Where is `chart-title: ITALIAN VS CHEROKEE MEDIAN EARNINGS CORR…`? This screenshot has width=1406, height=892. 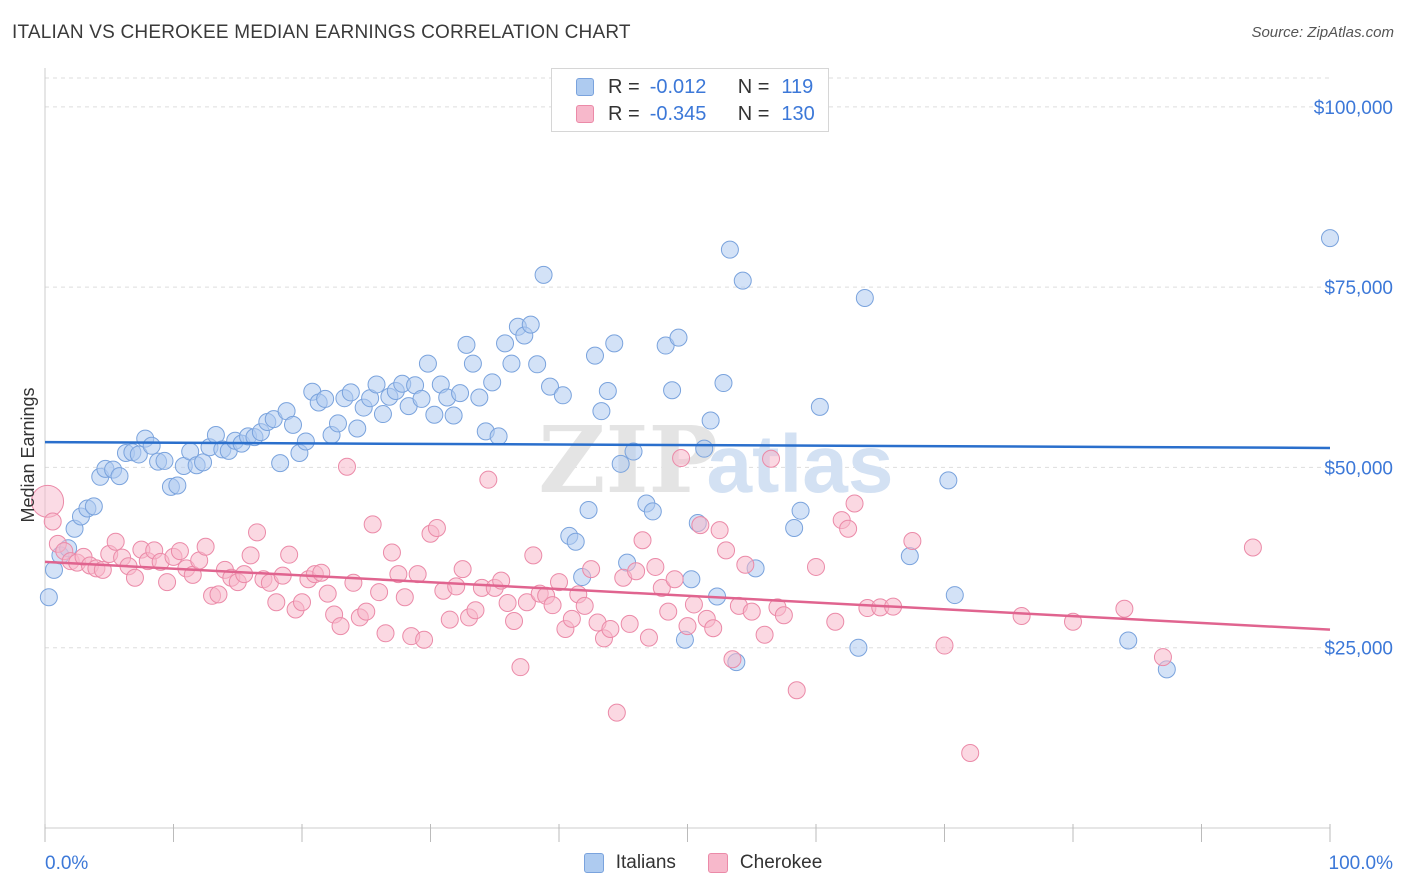
chart-title: ITALIAN VS CHEROKEE MEDIAN EARNINGS CORR… is located at coordinates (321, 32).